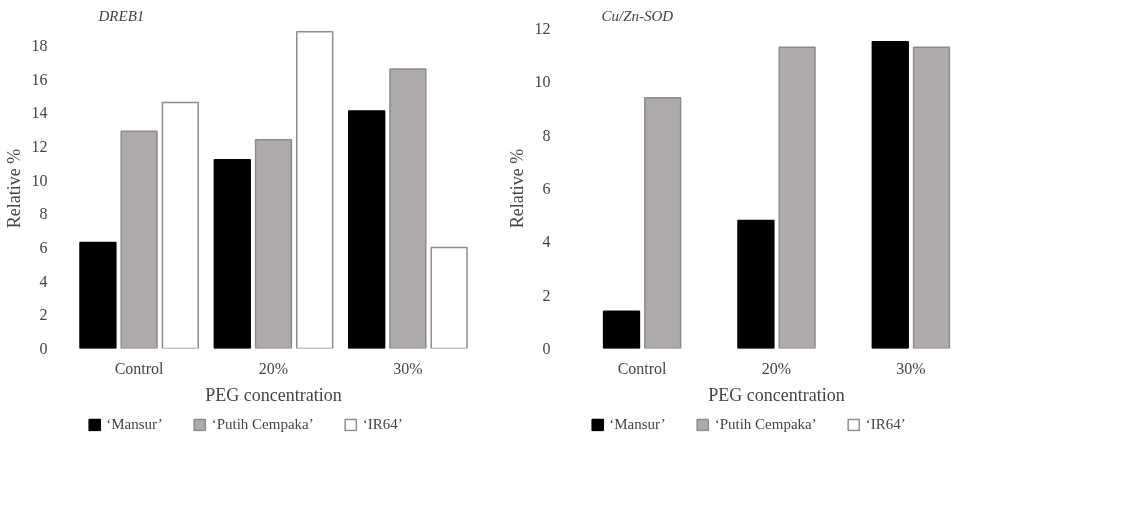 The image size is (1138, 506). Describe the element at coordinates (637, 15) in the screenshot. I see `chart-title: Cu/Zn-SOD` at that location.